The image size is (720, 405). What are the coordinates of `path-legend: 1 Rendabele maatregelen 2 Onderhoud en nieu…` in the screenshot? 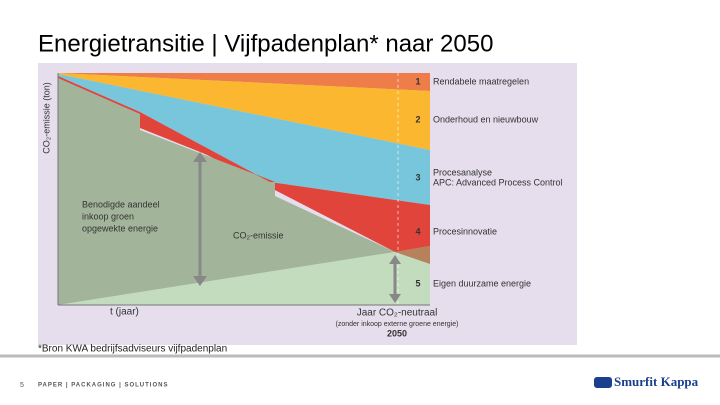 It's located at (488, 182).